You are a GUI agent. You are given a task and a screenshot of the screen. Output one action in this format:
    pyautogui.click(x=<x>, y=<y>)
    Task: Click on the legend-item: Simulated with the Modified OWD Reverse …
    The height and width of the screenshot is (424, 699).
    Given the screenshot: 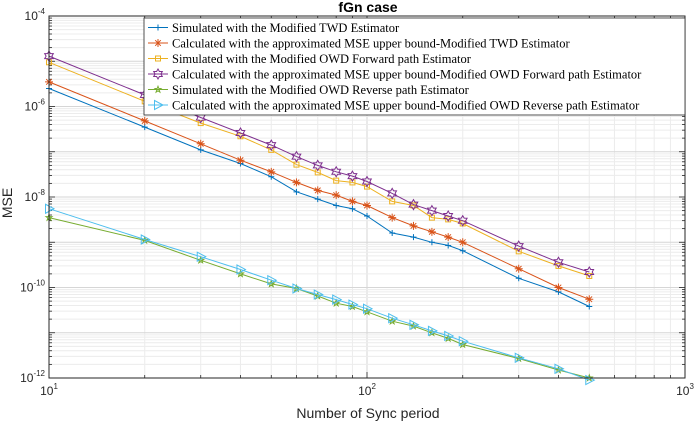 What is the action you would take?
    pyautogui.click(x=309, y=90)
    